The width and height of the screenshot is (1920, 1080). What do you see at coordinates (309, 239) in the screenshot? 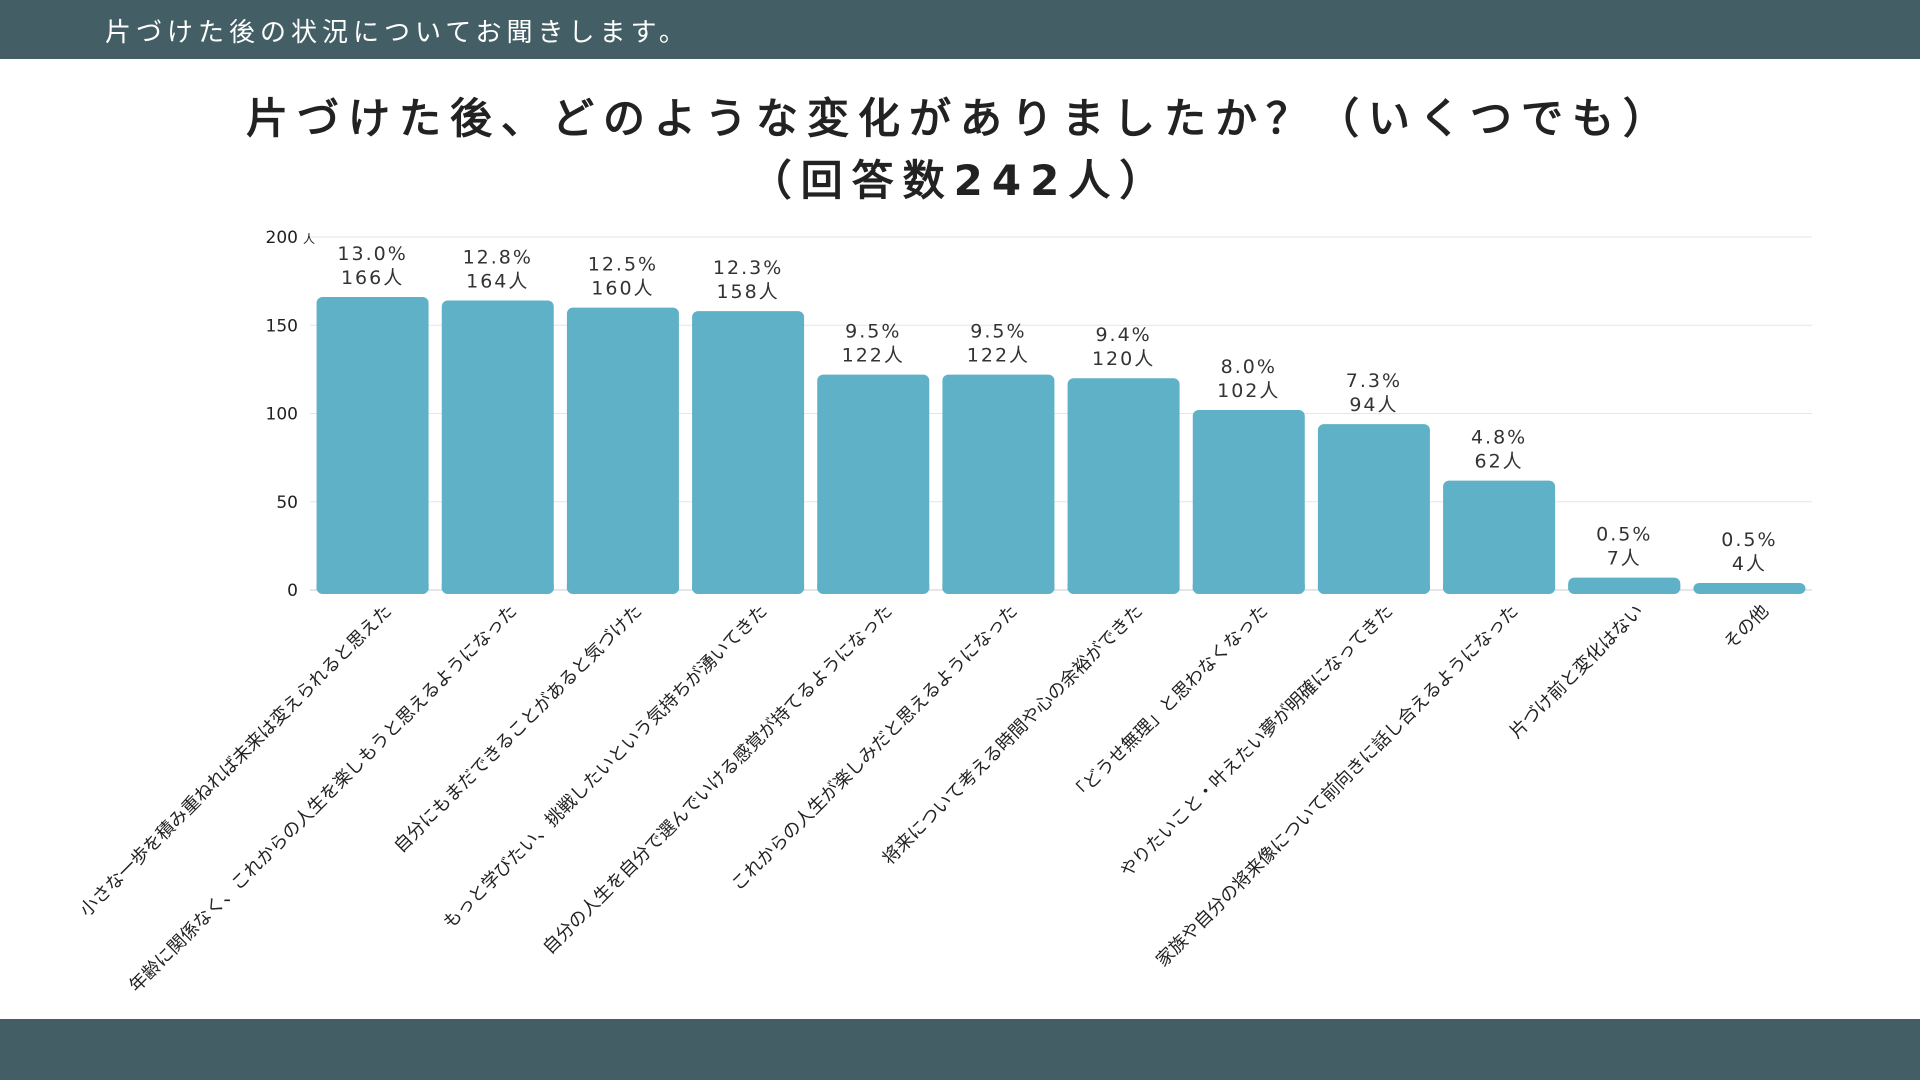
I see `y-axis-unit: 人` at bounding box center [309, 239].